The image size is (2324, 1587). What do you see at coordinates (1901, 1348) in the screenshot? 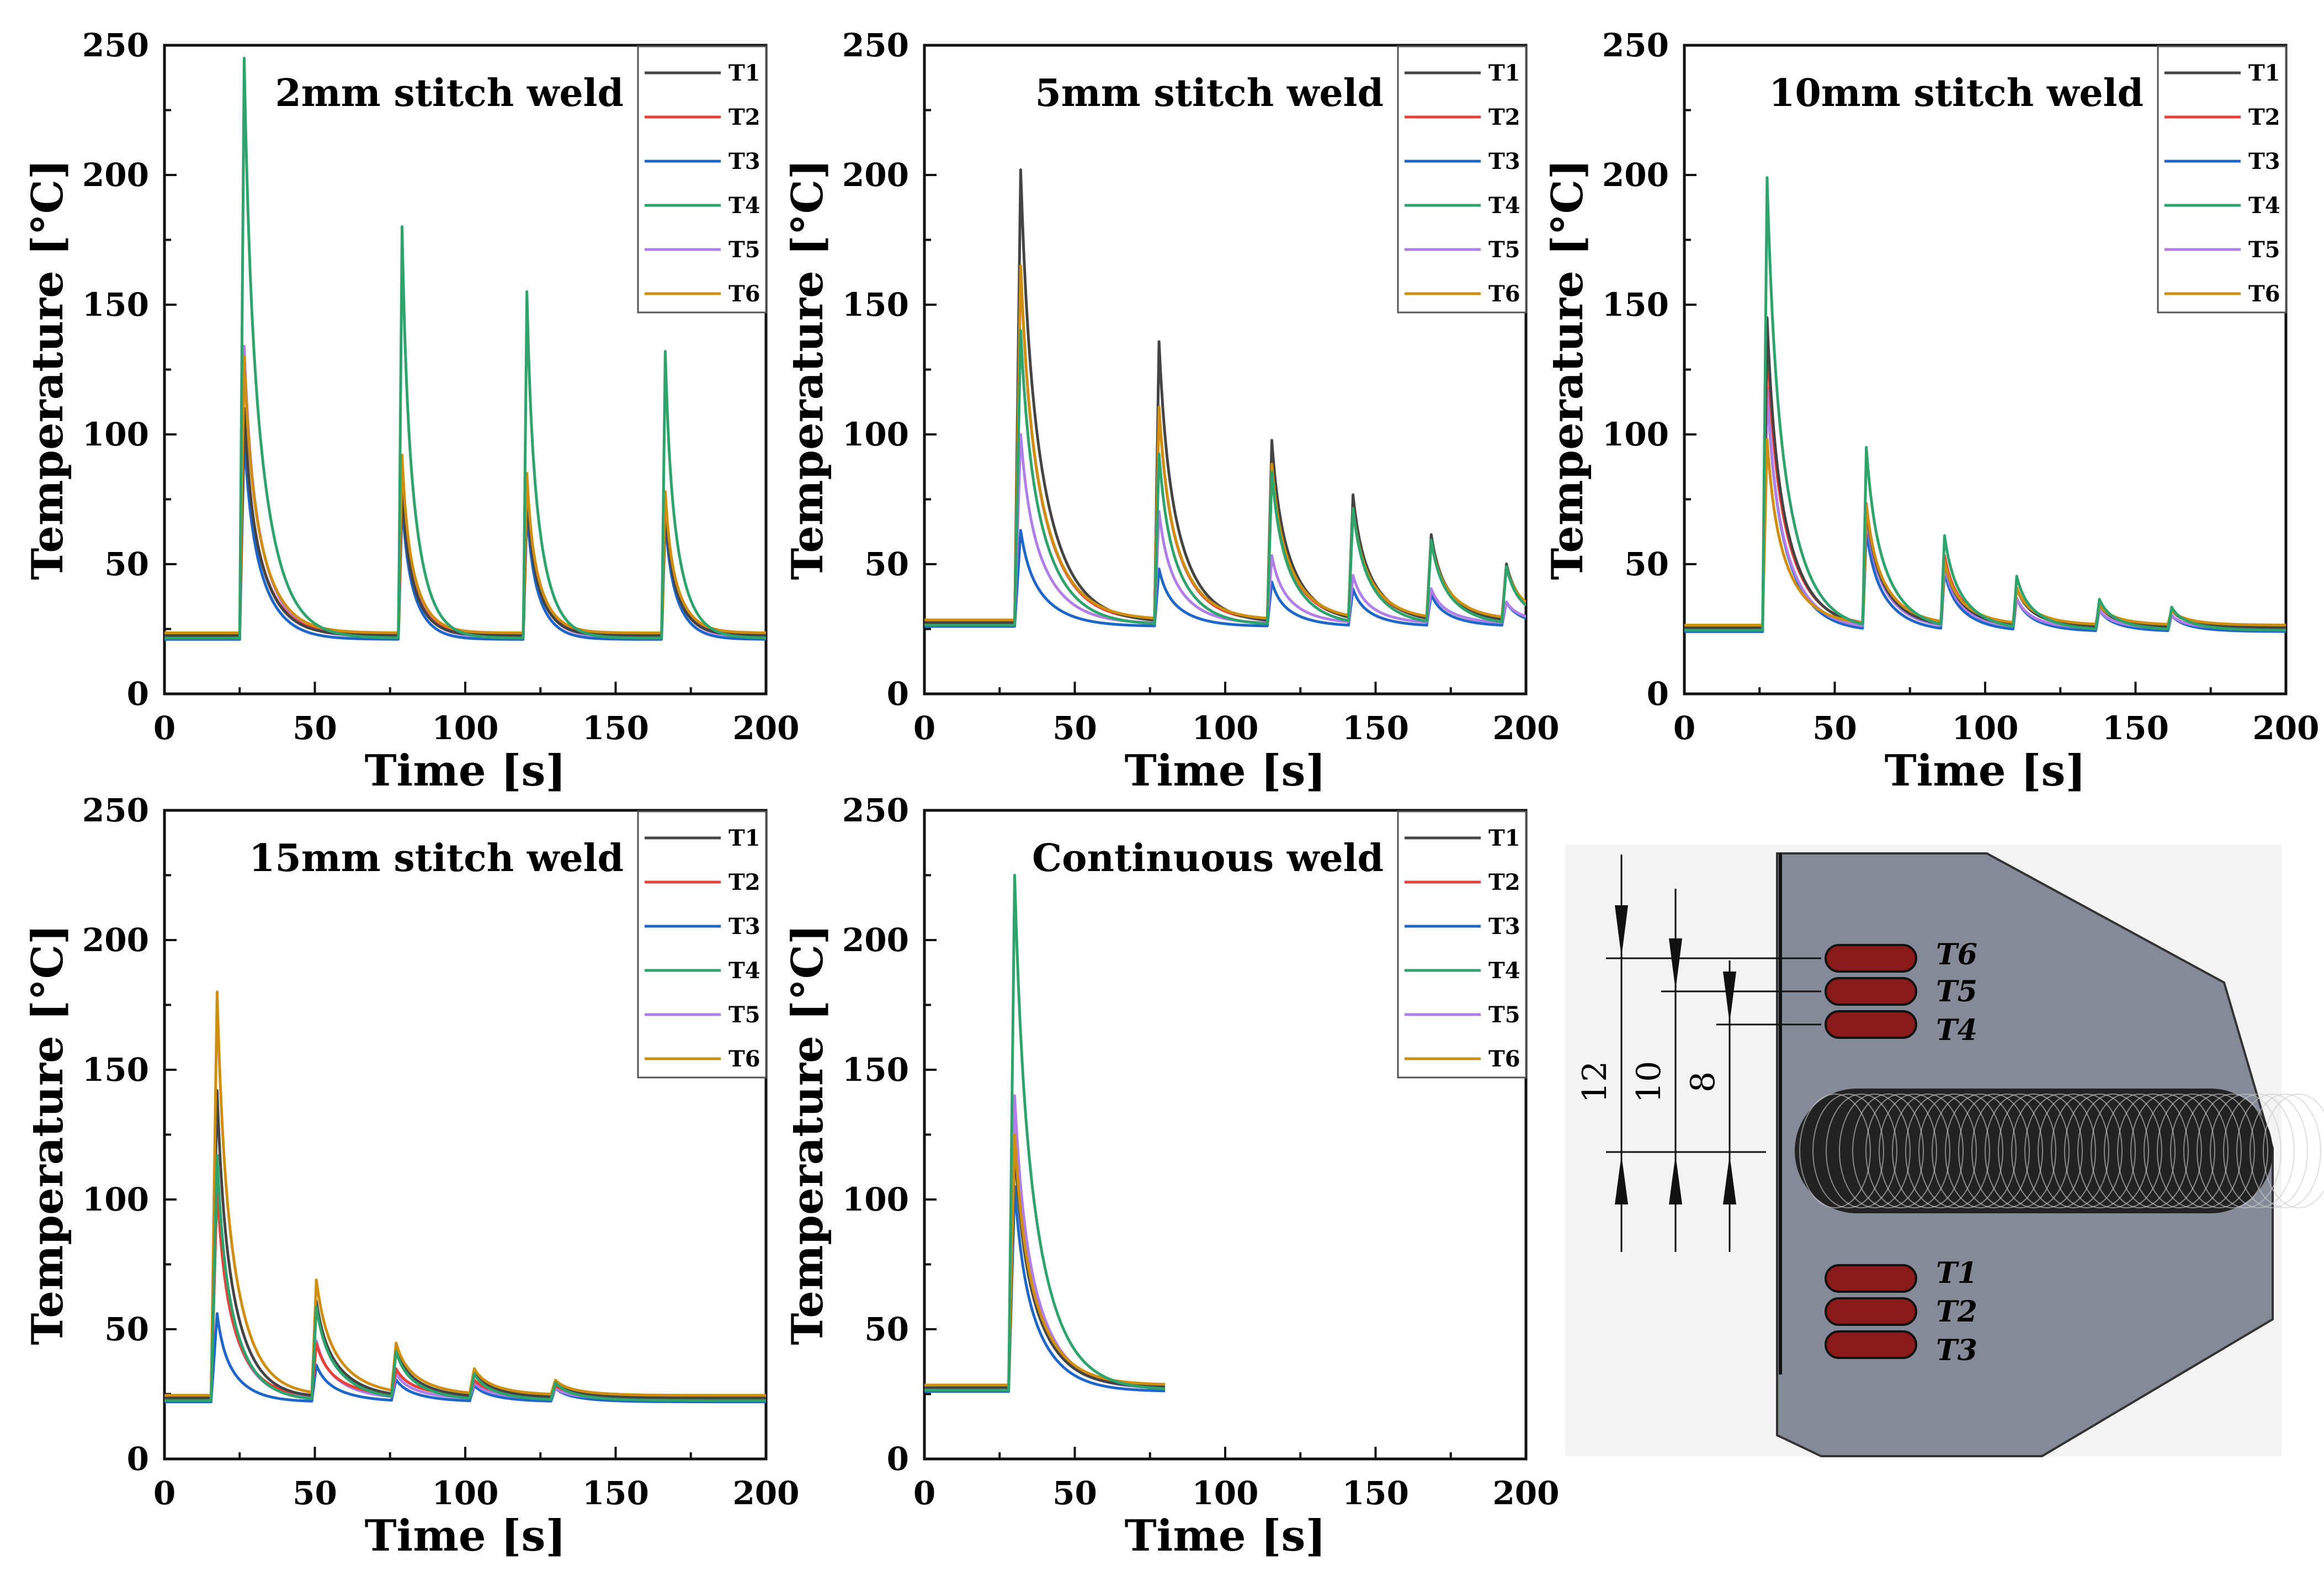
I see `sensor-t3: T3` at bounding box center [1901, 1348].